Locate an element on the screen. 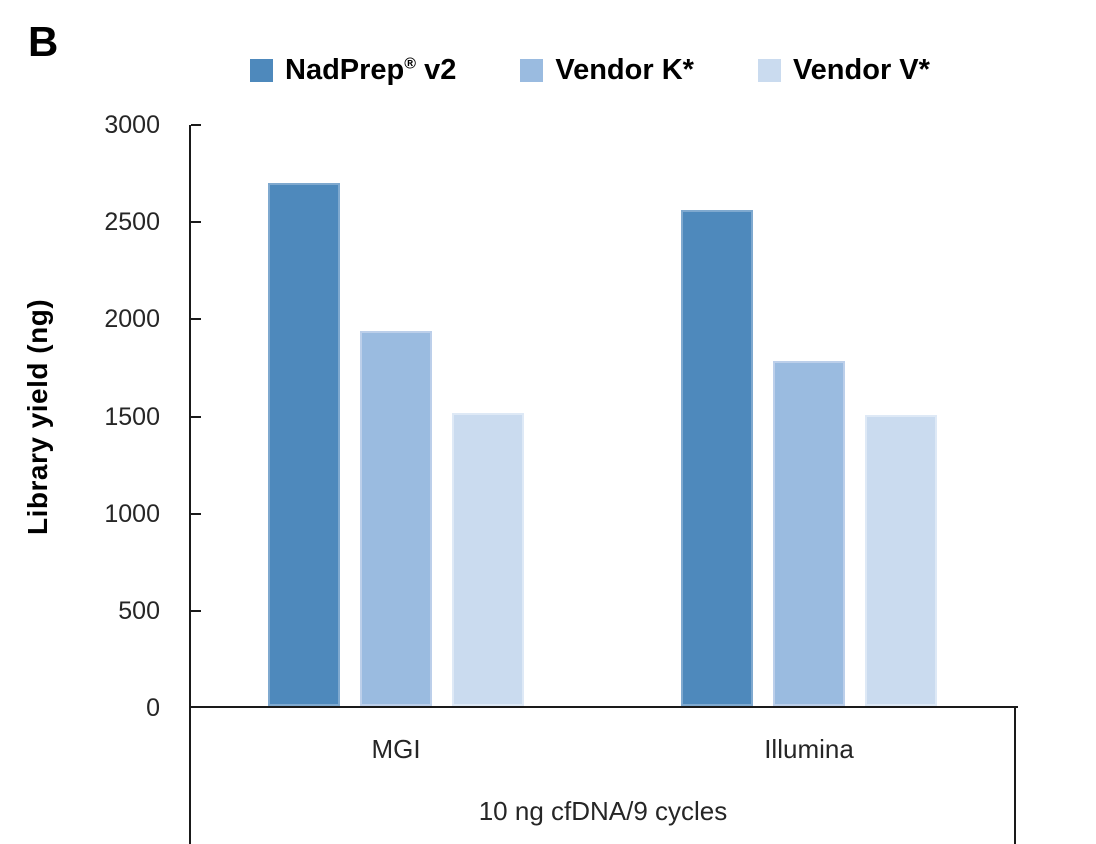 The width and height of the screenshot is (1096, 844). category-label-illumina: Illumina is located at coordinates (809, 749).